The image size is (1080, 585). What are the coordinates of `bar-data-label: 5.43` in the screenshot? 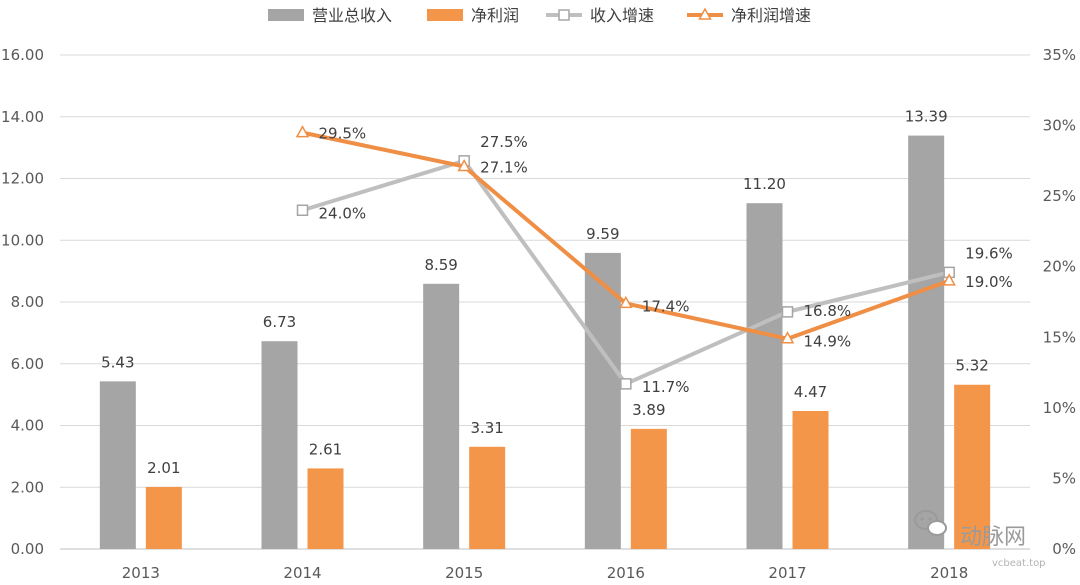 It's located at (117, 362).